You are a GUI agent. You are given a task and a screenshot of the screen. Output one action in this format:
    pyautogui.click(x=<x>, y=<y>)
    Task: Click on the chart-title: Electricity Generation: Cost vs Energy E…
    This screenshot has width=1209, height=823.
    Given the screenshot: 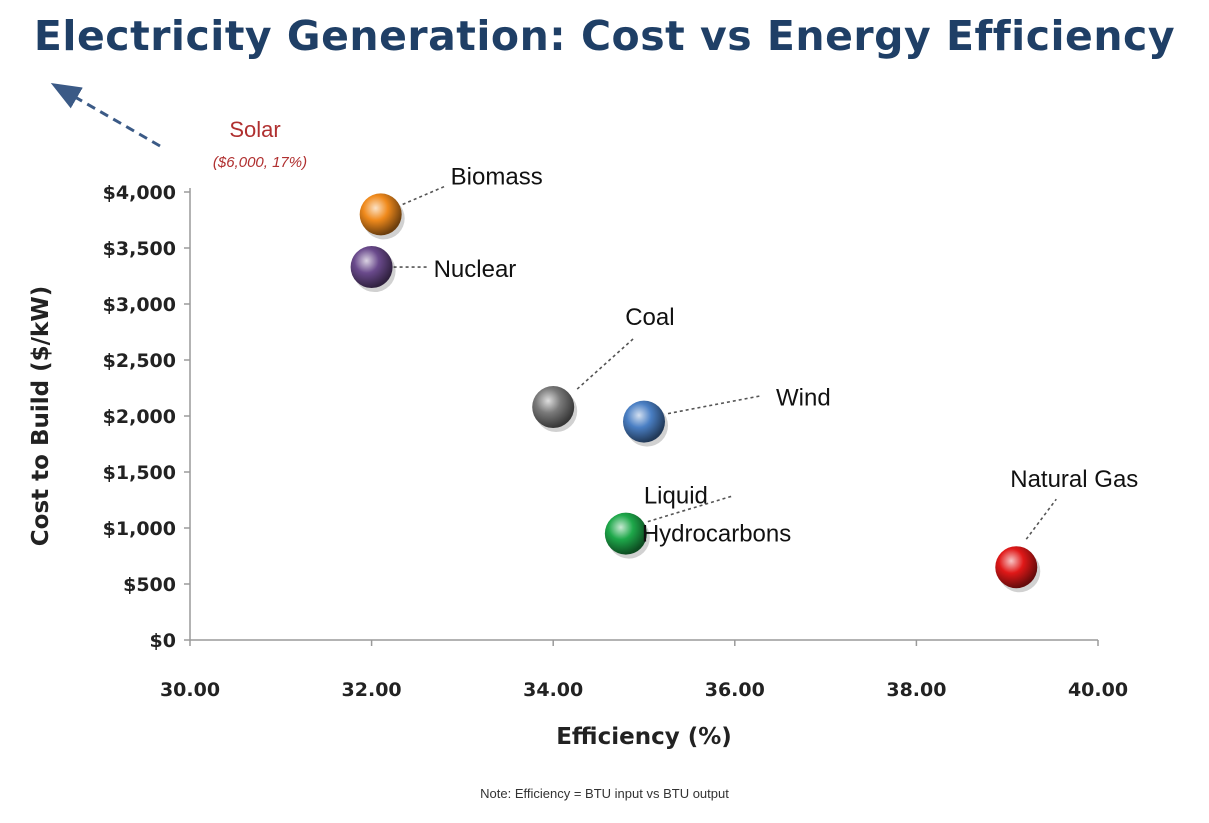 What is the action you would take?
    pyautogui.click(x=604, y=36)
    